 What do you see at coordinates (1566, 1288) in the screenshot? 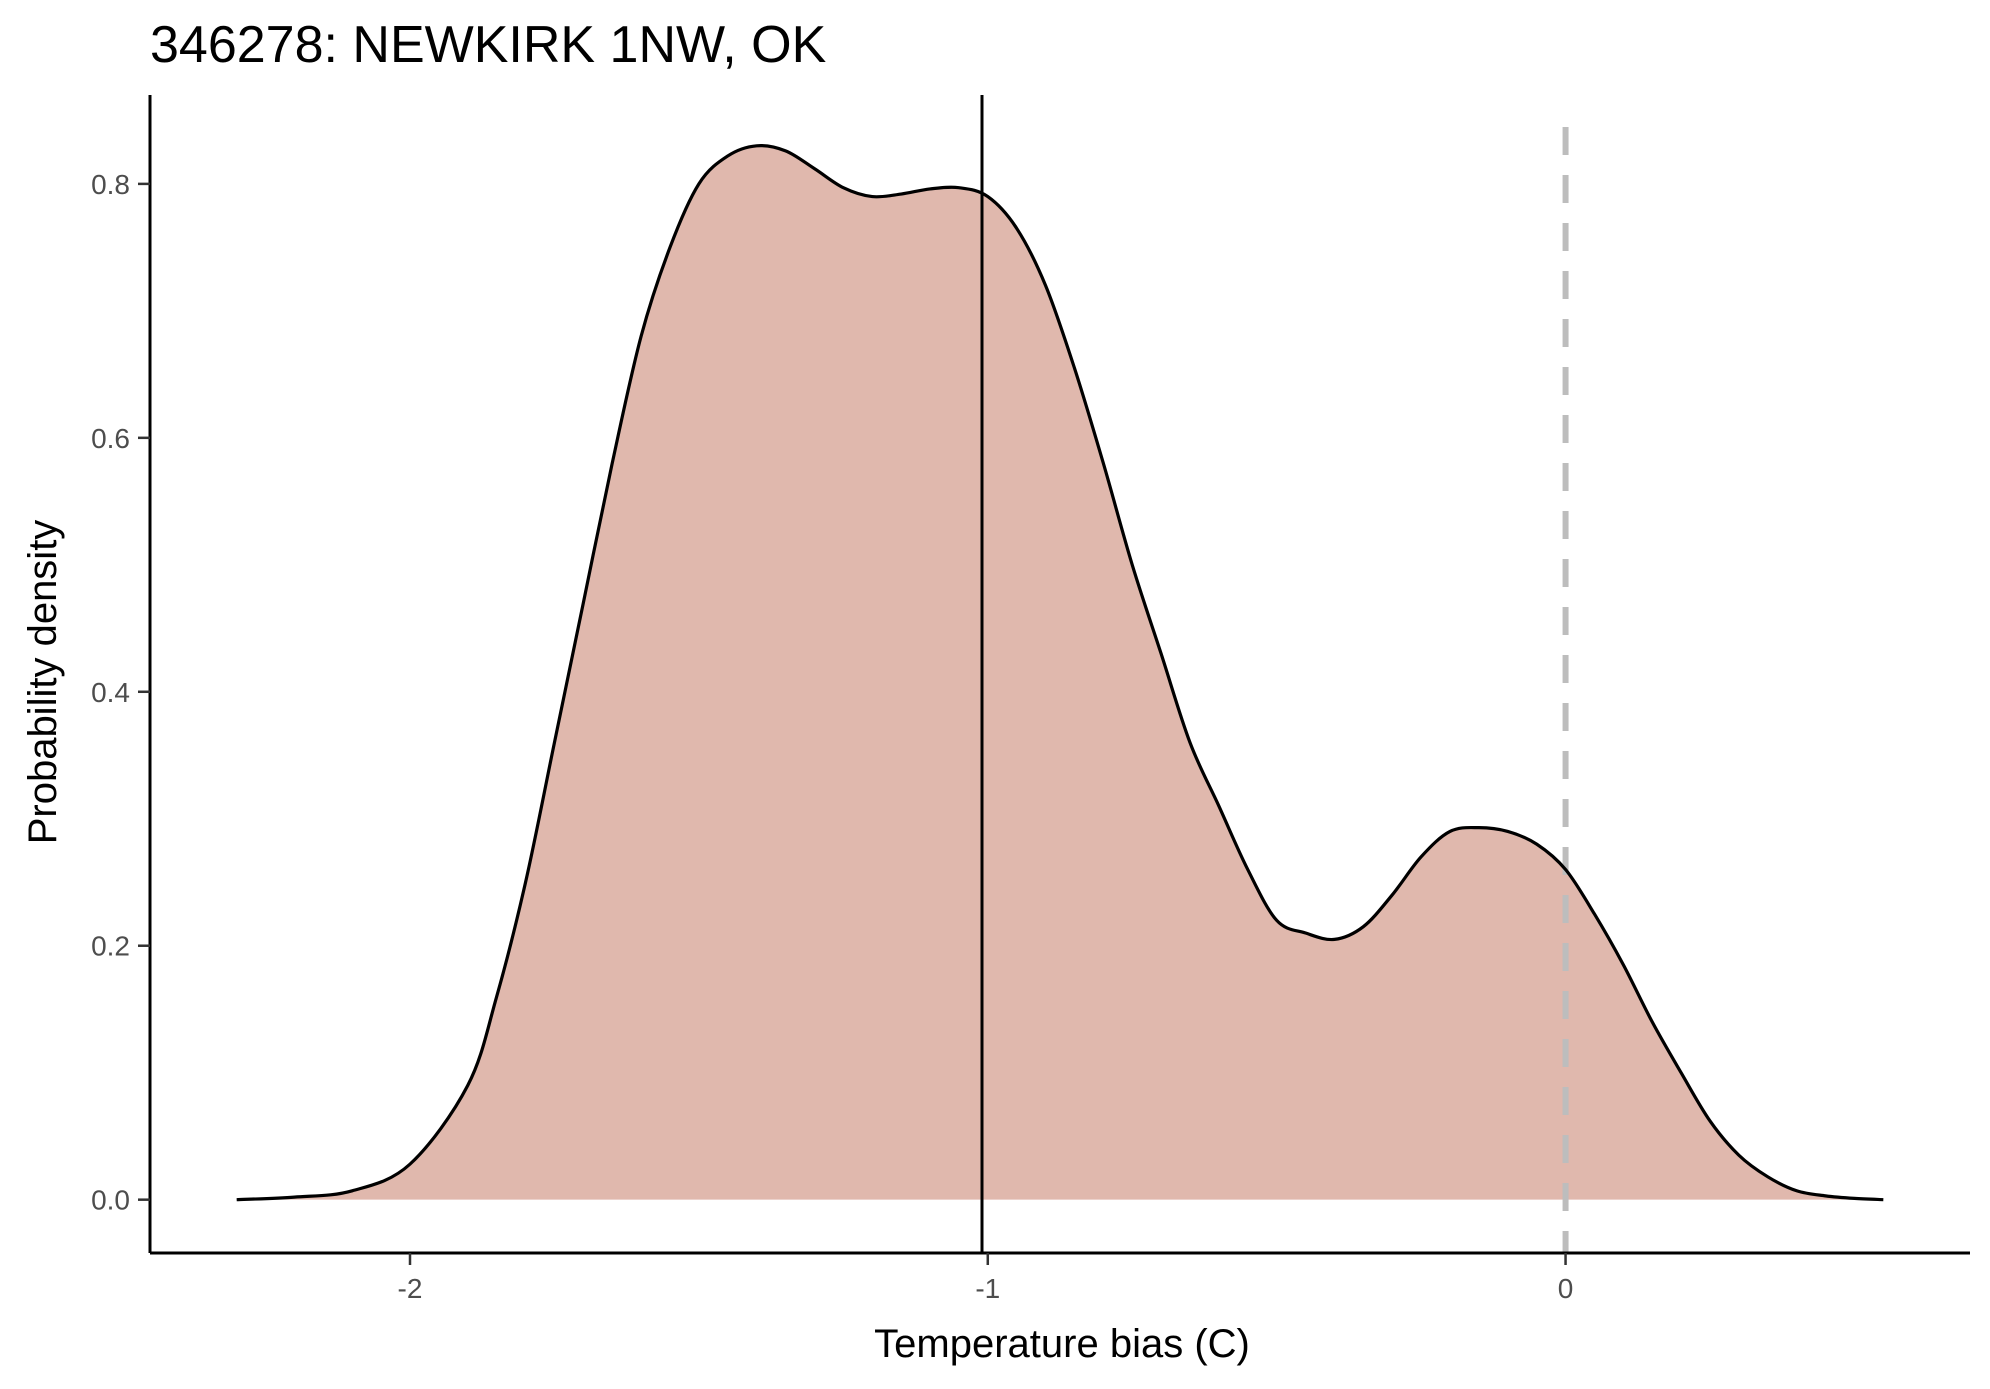
I see `x-tick-label: 0` at bounding box center [1566, 1288].